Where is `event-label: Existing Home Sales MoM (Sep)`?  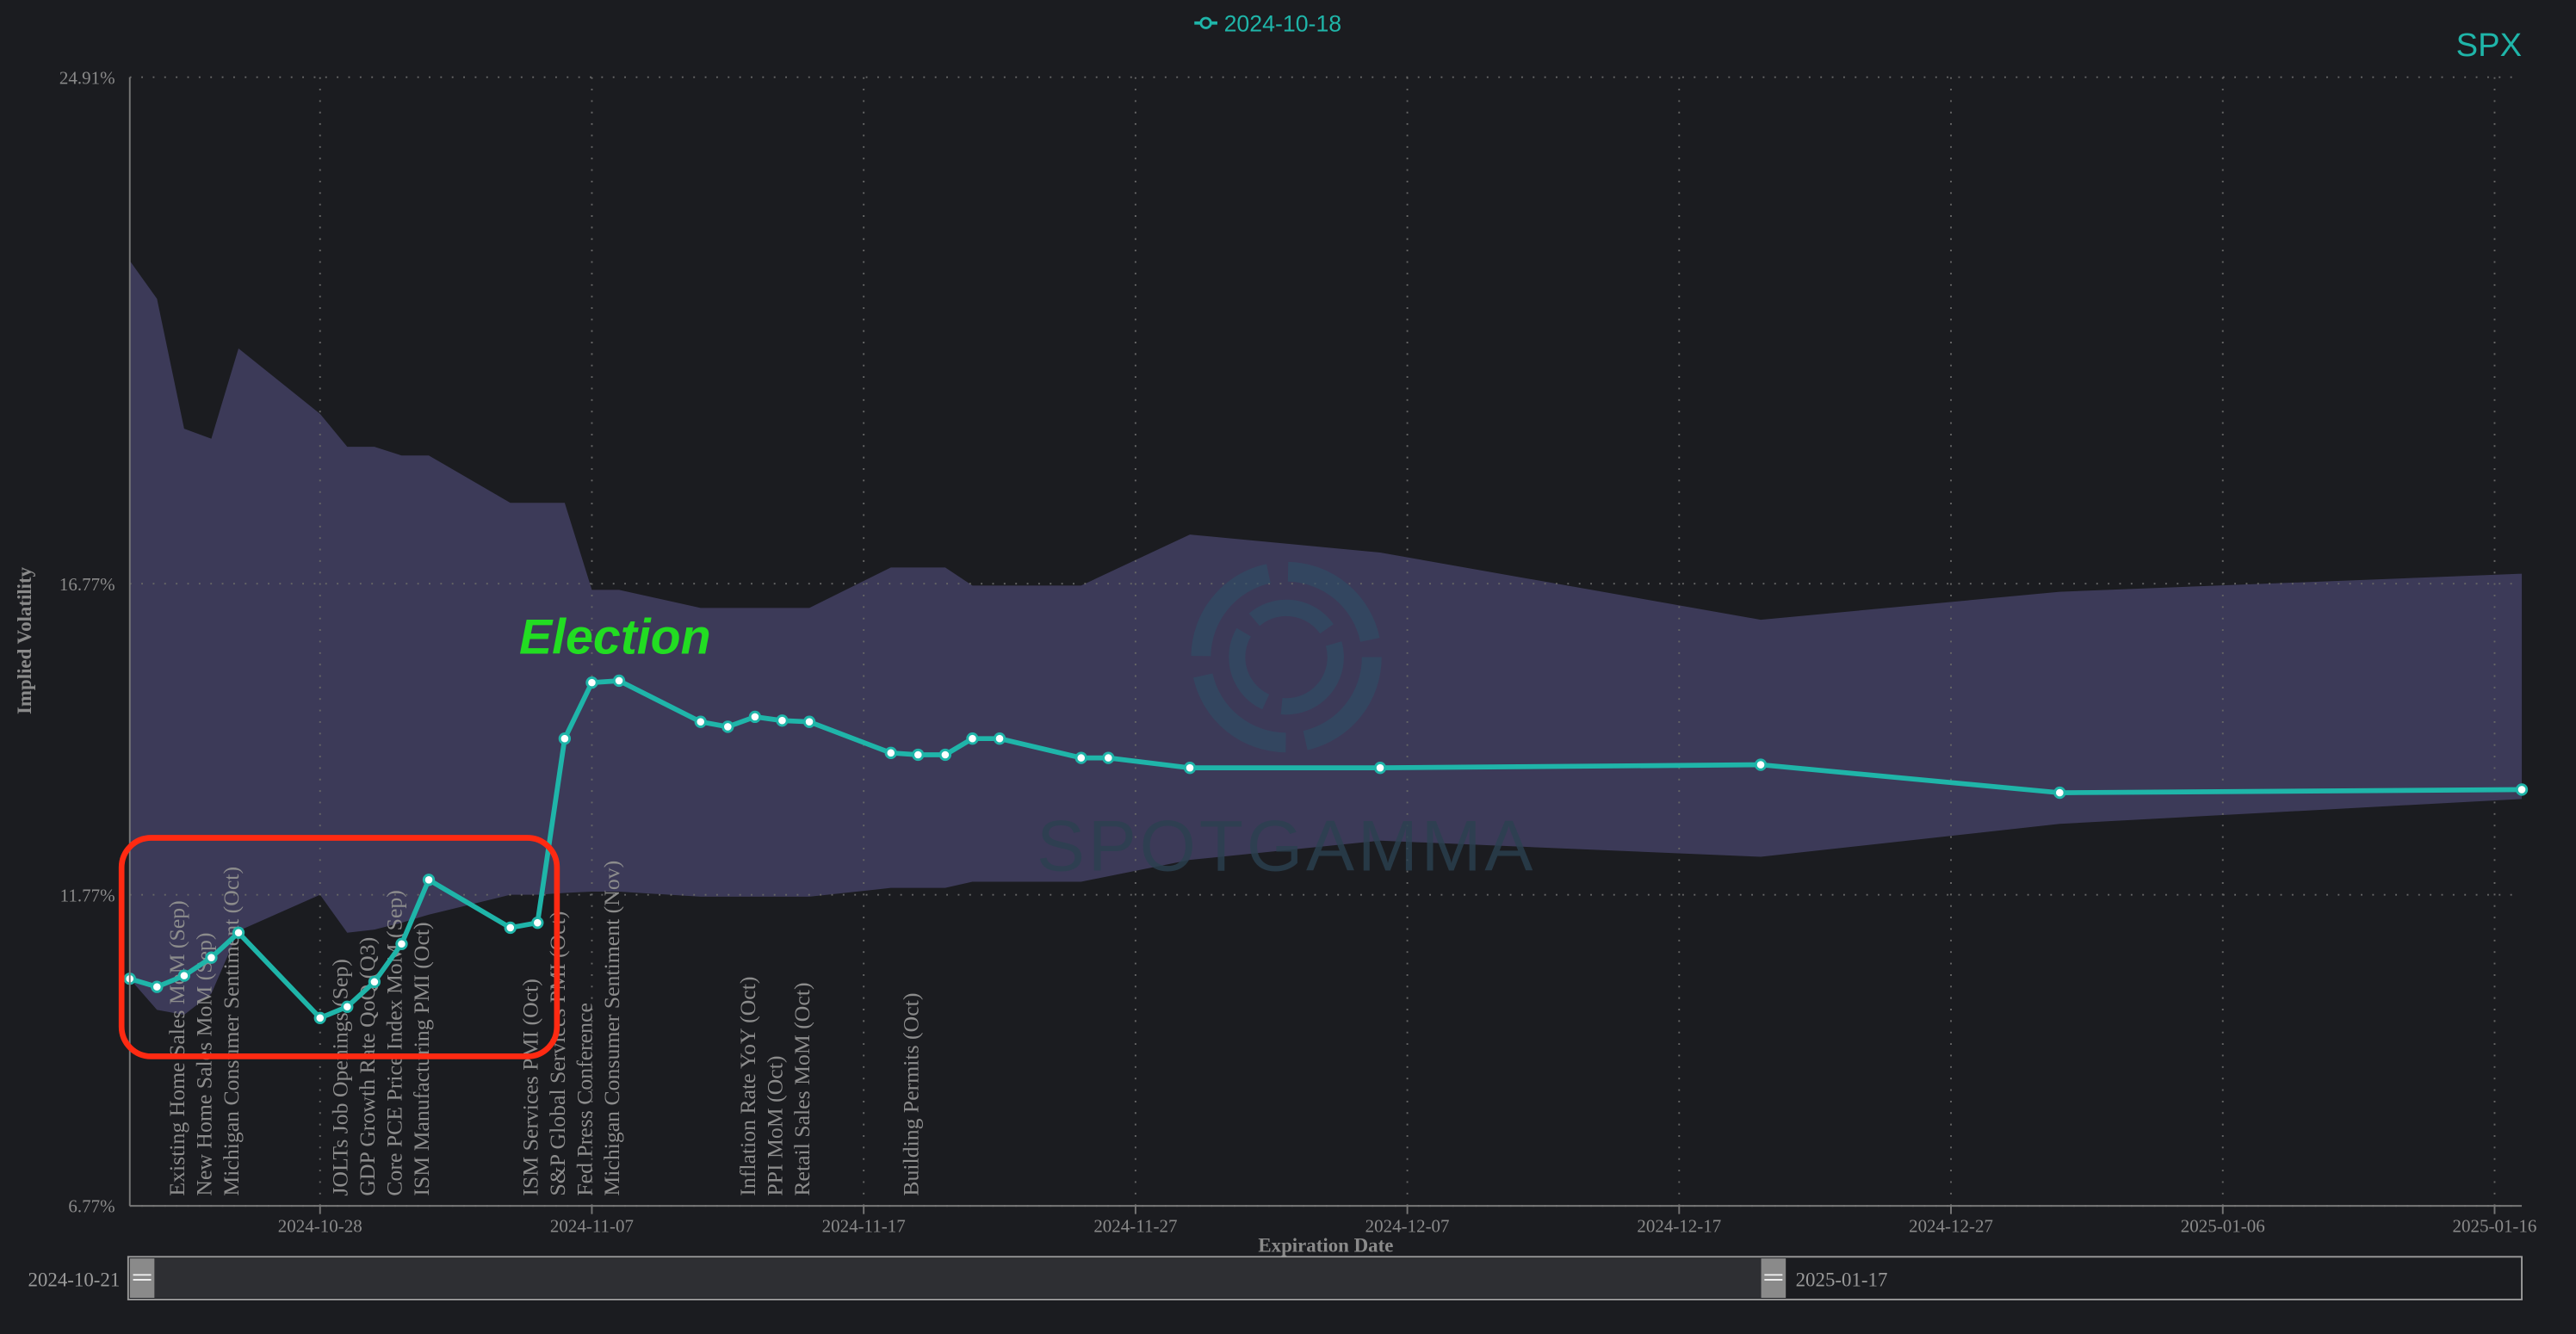
event-label: Existing Home Sales MoM (Sep) is located at coordinates (176, 1047).